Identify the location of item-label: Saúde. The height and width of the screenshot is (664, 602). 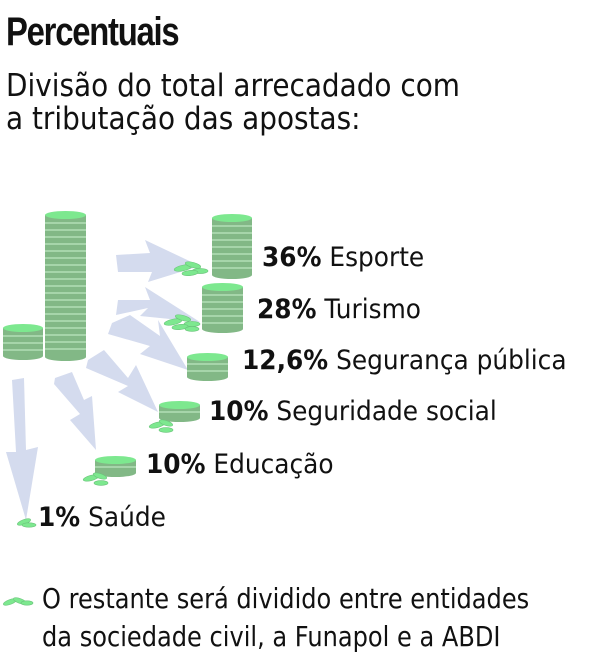
(127, 517).